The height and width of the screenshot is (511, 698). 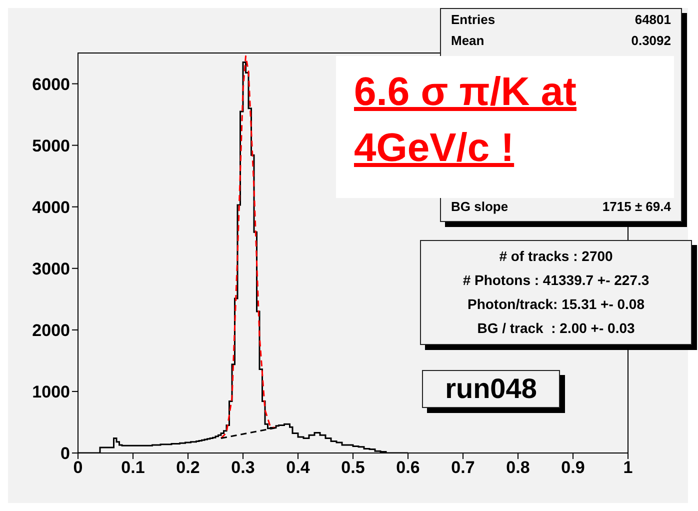 What do you see at coordinates (556, 328) in the screenshot?
I see `annotation: BG / track : 2.00 +- 0.03` at bounding box center [556, 328].